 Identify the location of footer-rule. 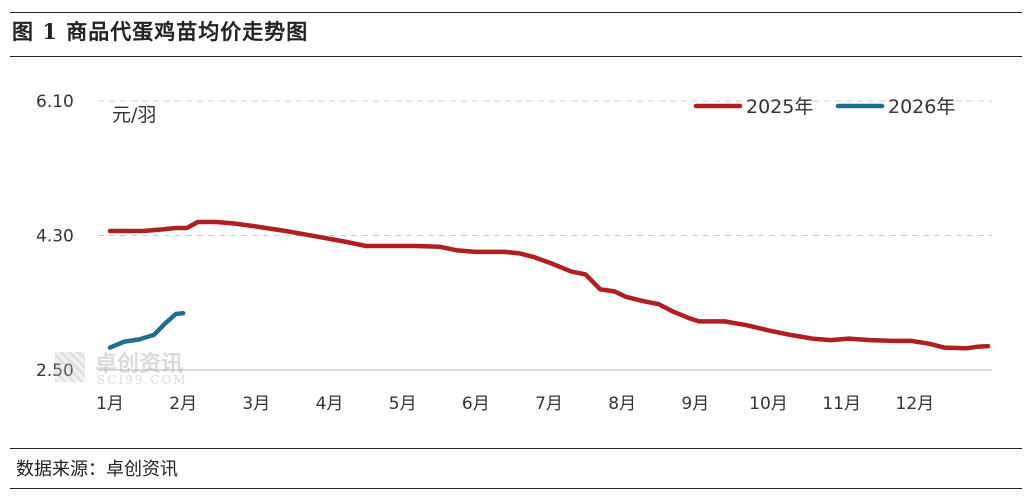
(516, 448).